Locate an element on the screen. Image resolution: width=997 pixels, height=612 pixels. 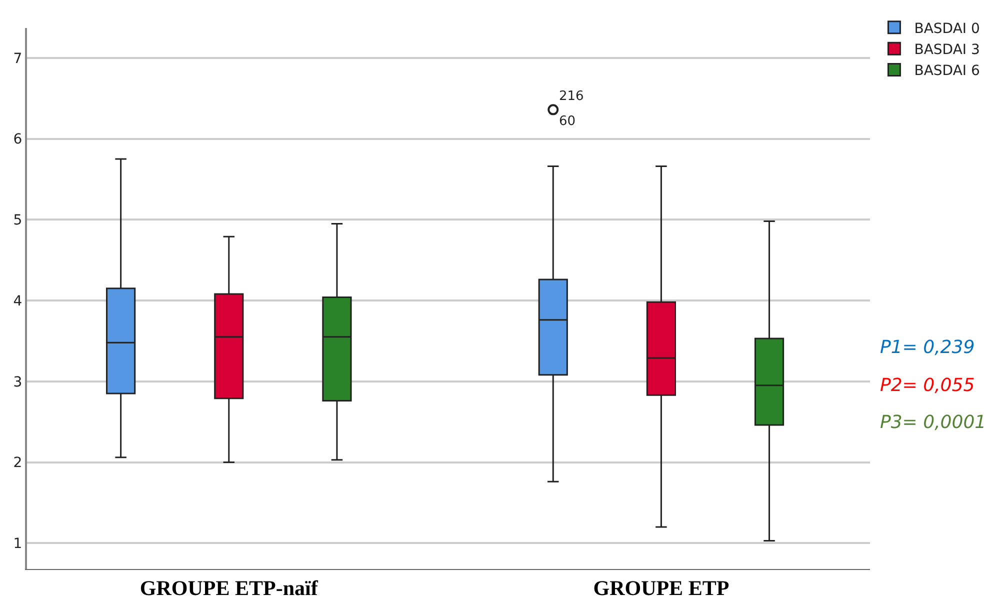
x-tick-label: GROUPE ETP-naïf is located at coordinates (229, 588).